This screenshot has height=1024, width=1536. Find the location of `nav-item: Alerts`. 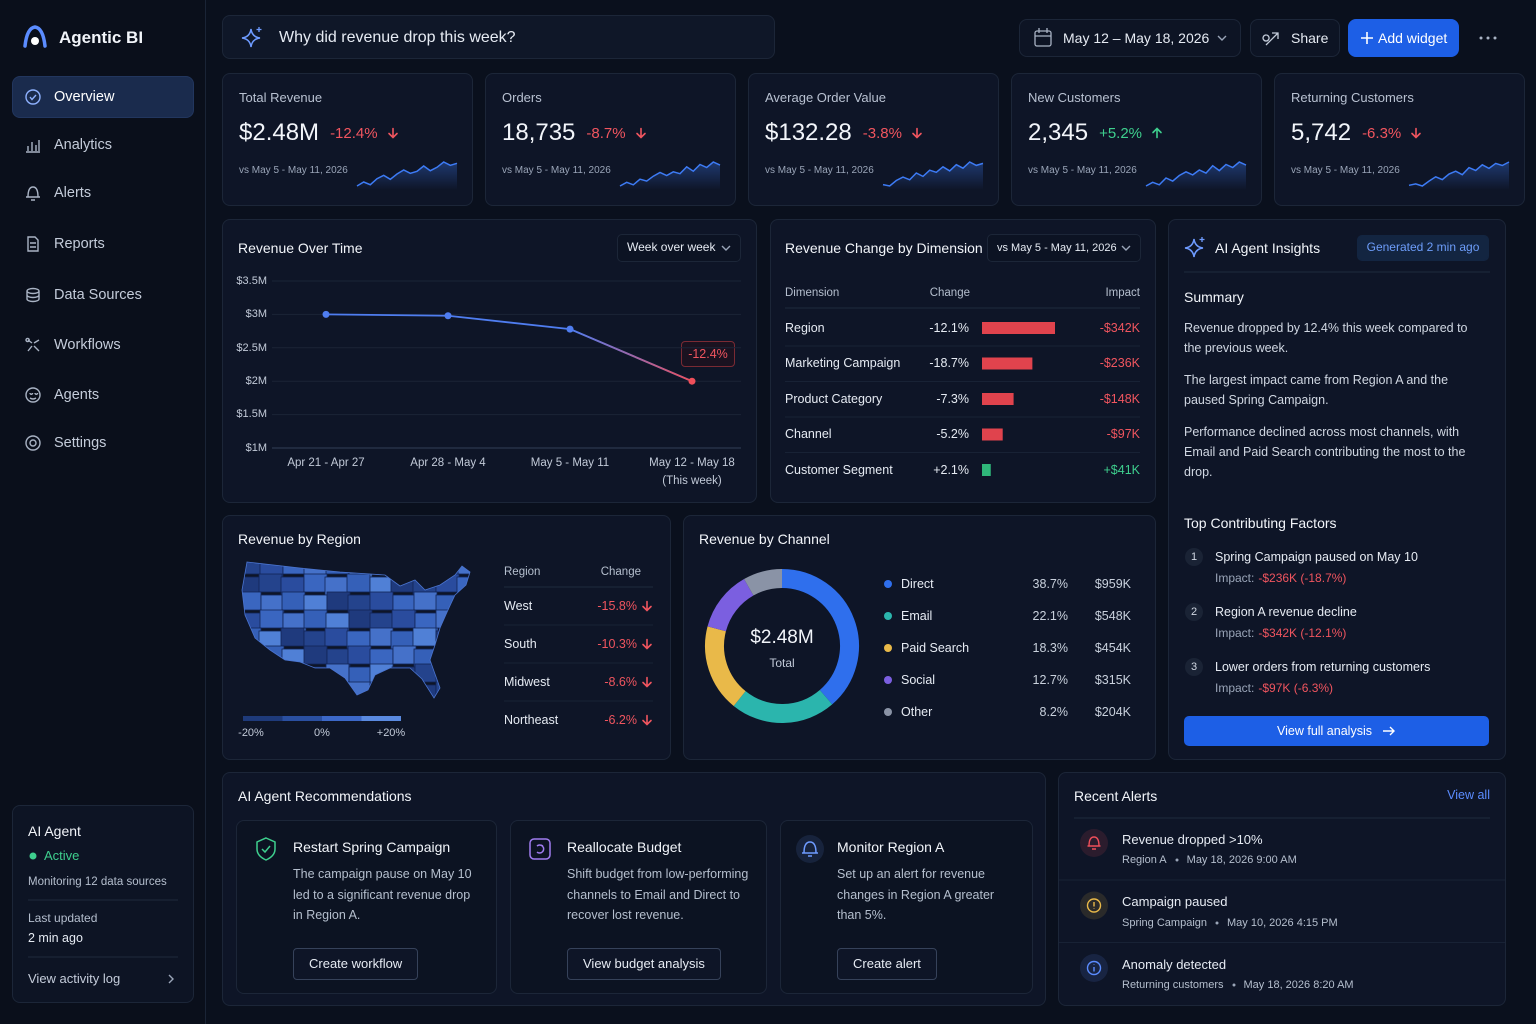

nav-item: Alerts is located at coordinates (73, 192).